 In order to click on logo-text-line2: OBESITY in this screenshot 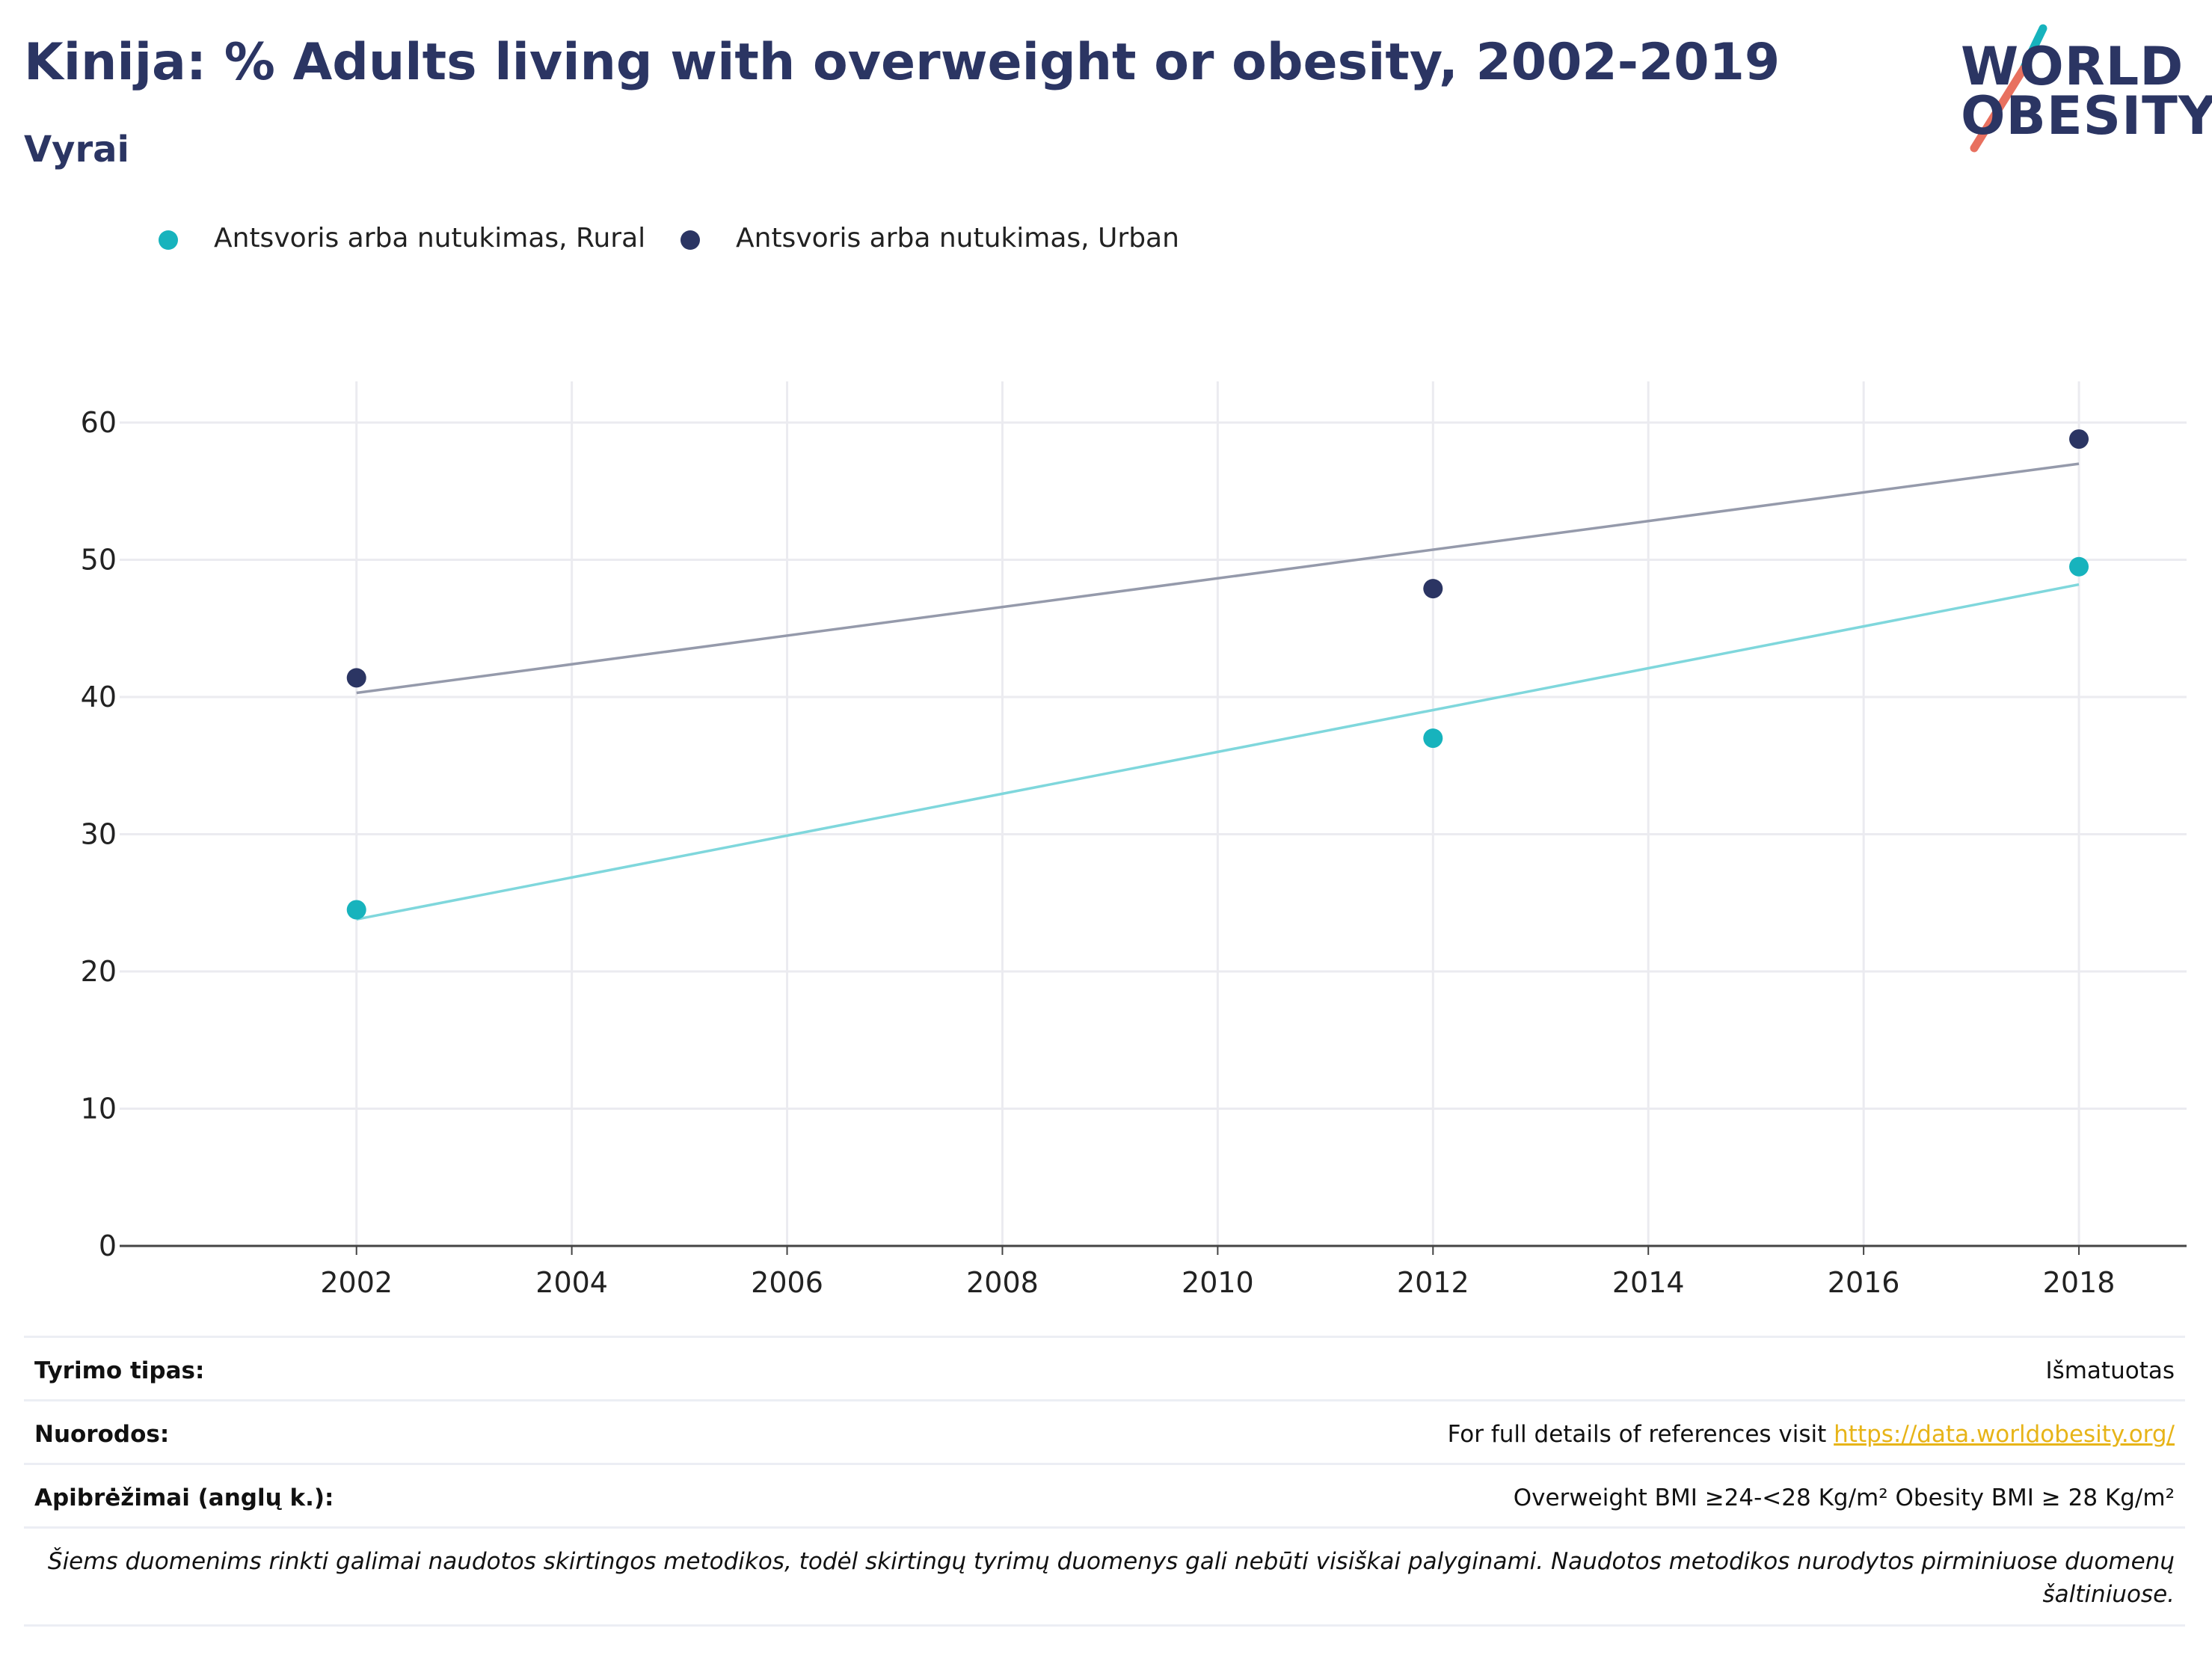, I will do `click(2086, 116)`.